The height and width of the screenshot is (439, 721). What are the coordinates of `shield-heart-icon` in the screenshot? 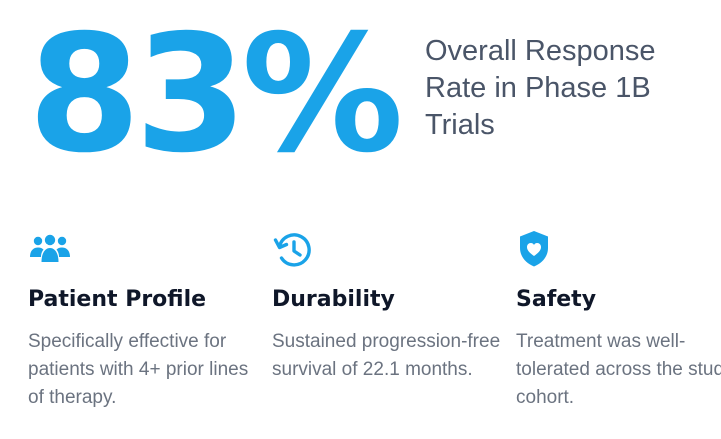 It's located at (534, 249).